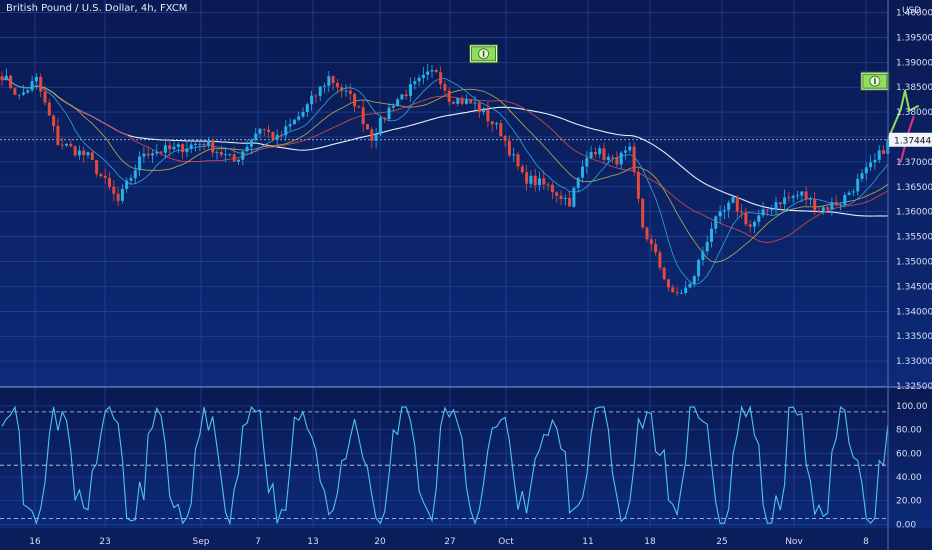 The image size is (932, 550). What do you see at coordinates (914, 238) in the screenshot?
I see `price-tick-label: 1.35500` at bounding box center [914, 238].